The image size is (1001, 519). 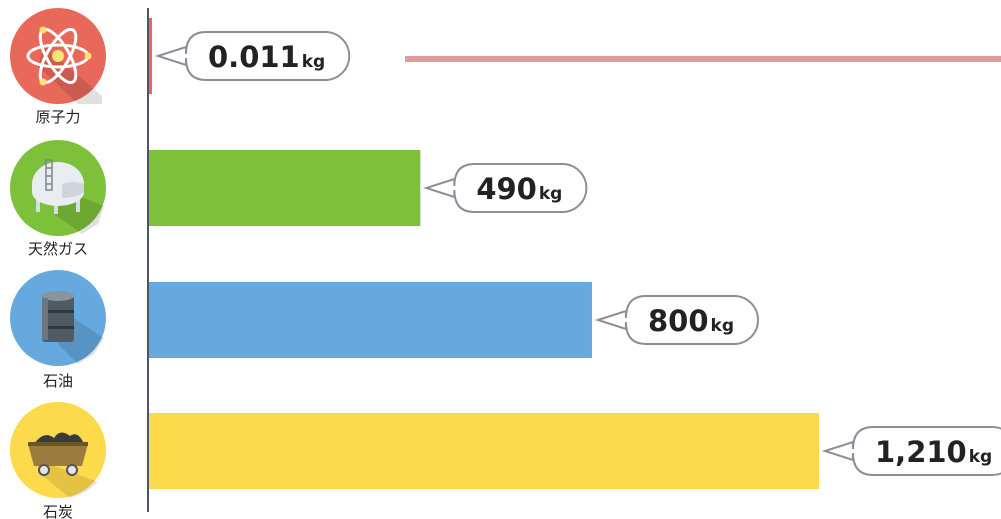 I want to click on value-label-nuclear: 0.011, so click(x=254, y=57).